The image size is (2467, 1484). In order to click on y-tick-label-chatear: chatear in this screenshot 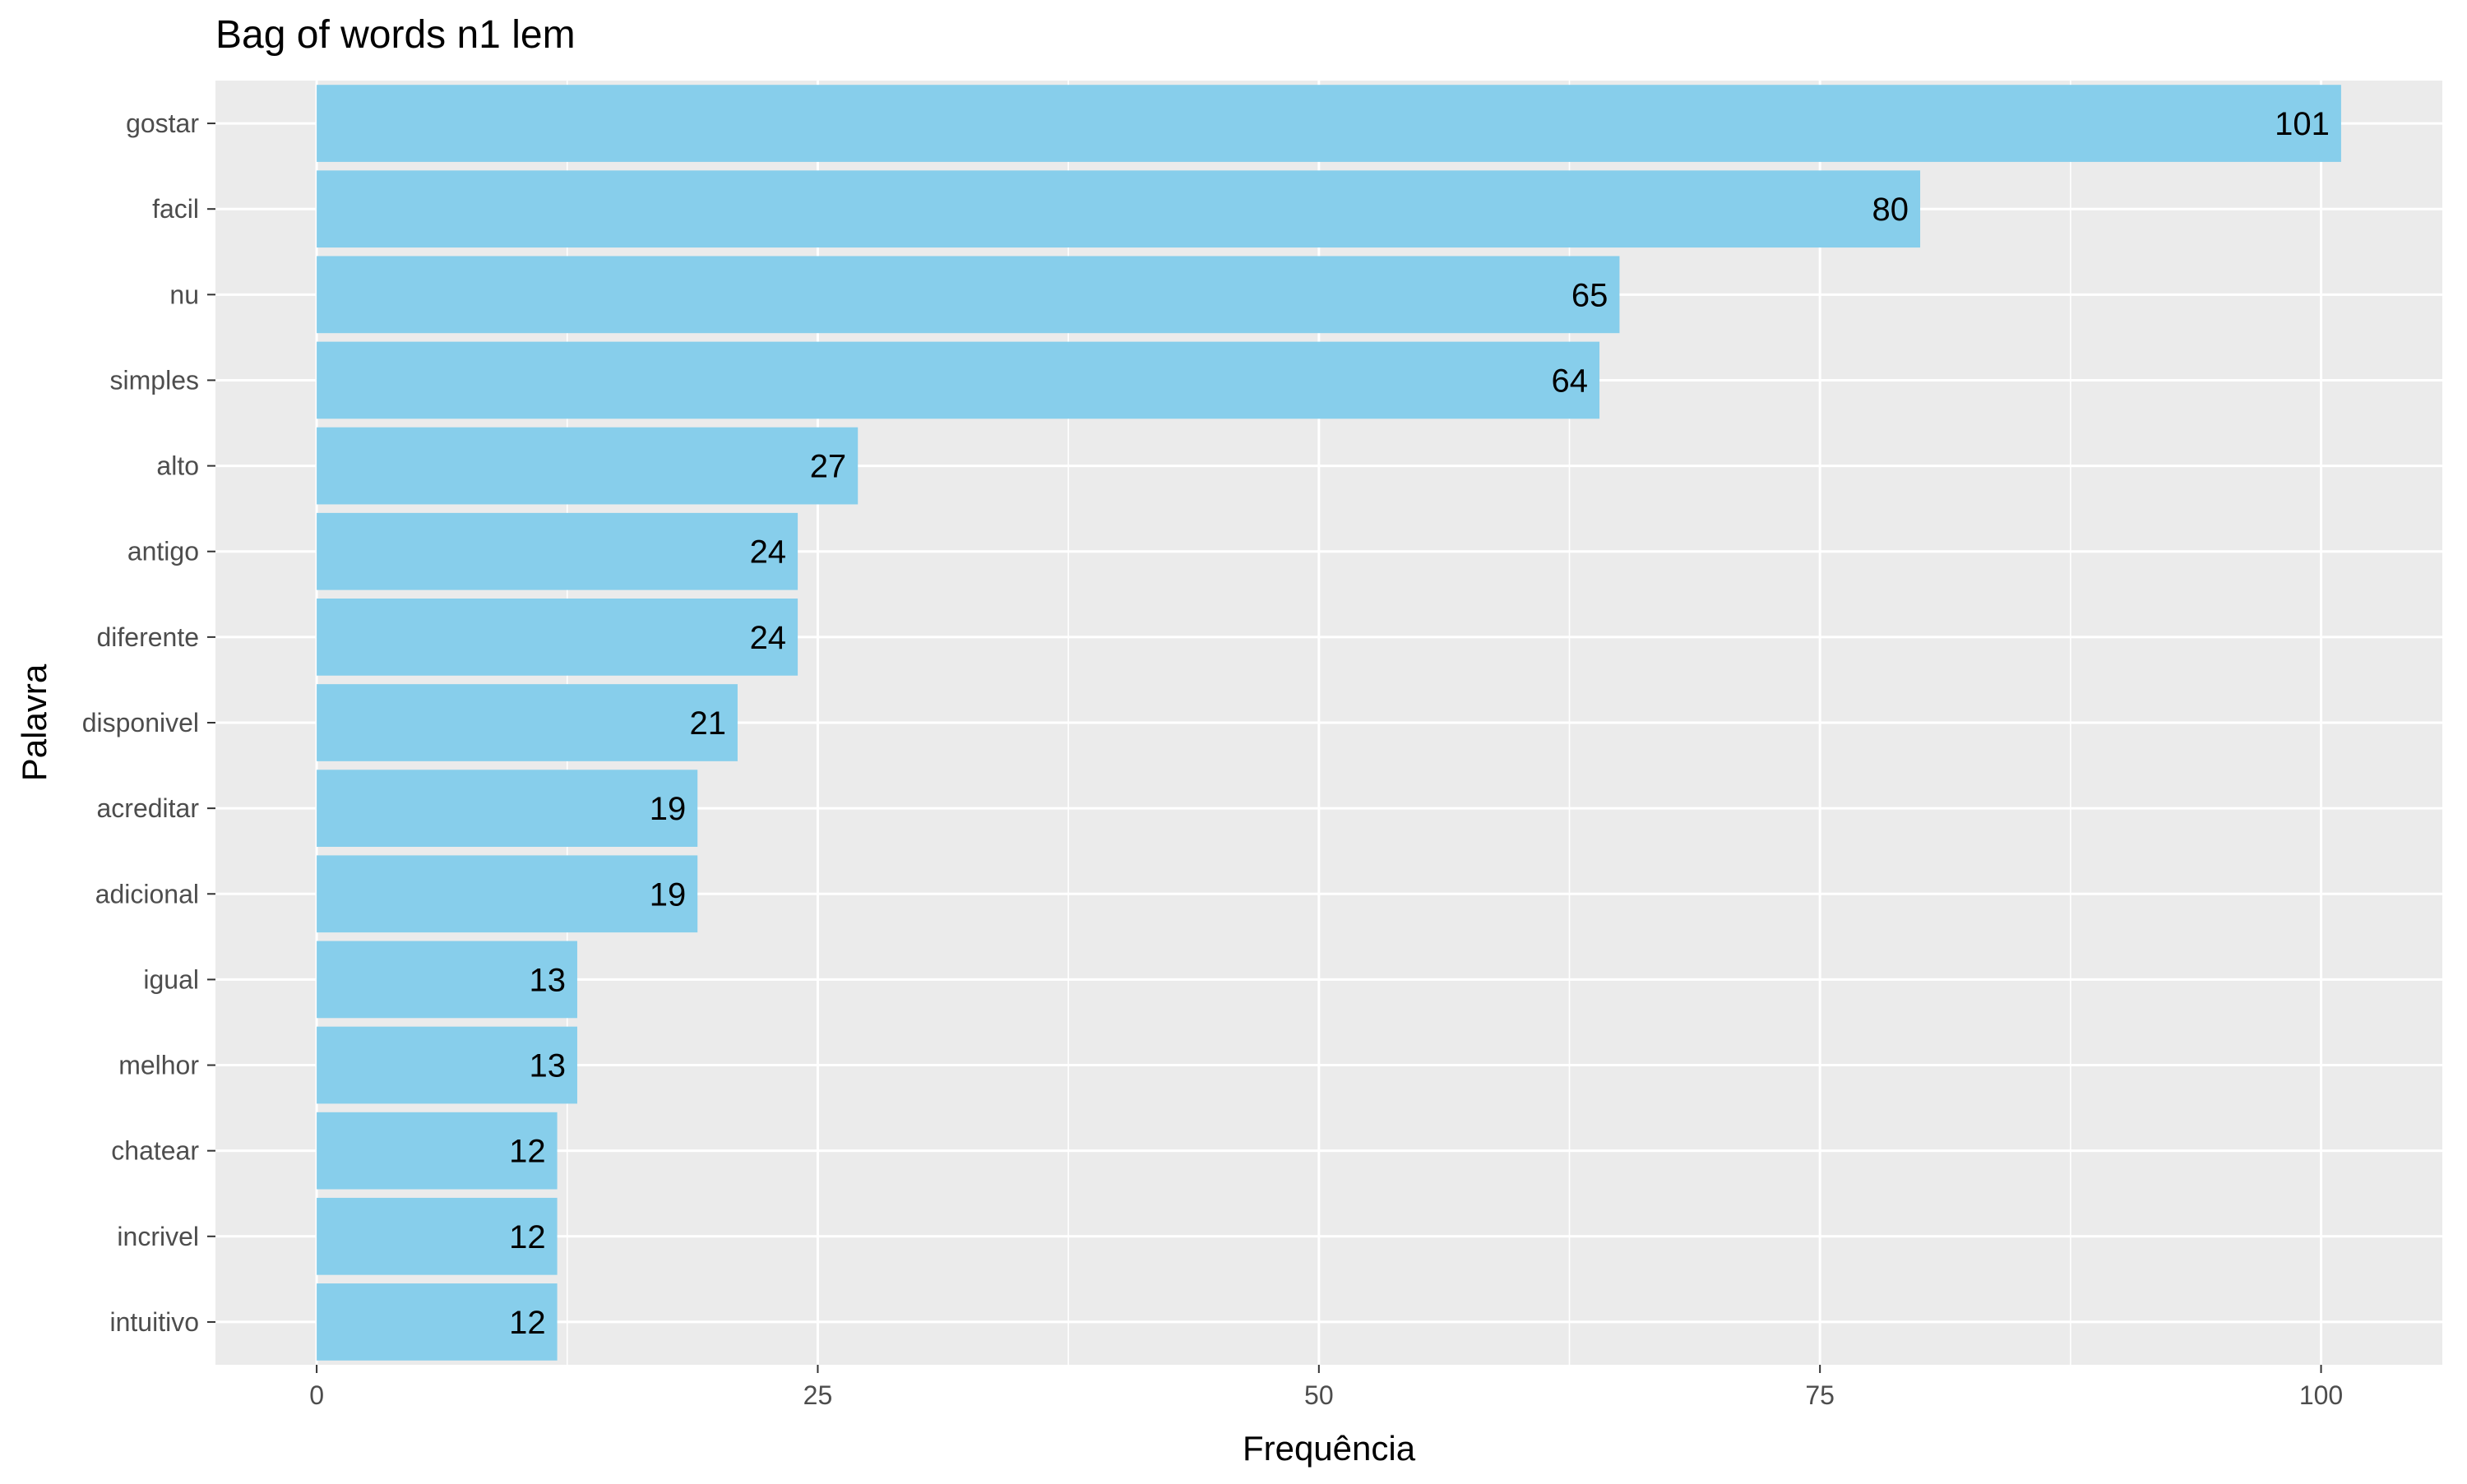, I will do `click(155, 1151)`.